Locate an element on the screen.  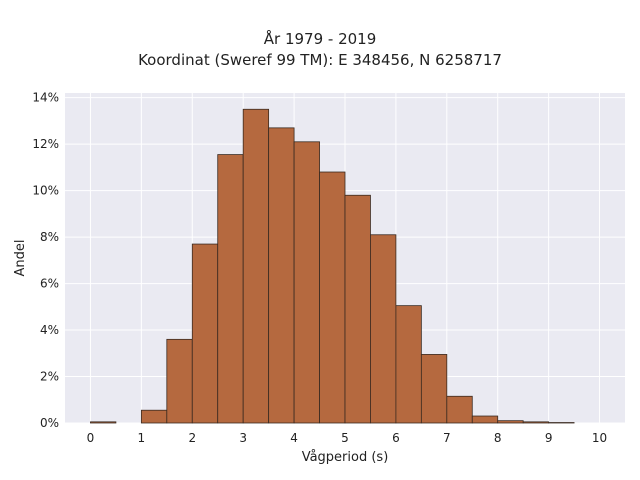
x-tick-label: 4 is located at coordinates (294, 438).